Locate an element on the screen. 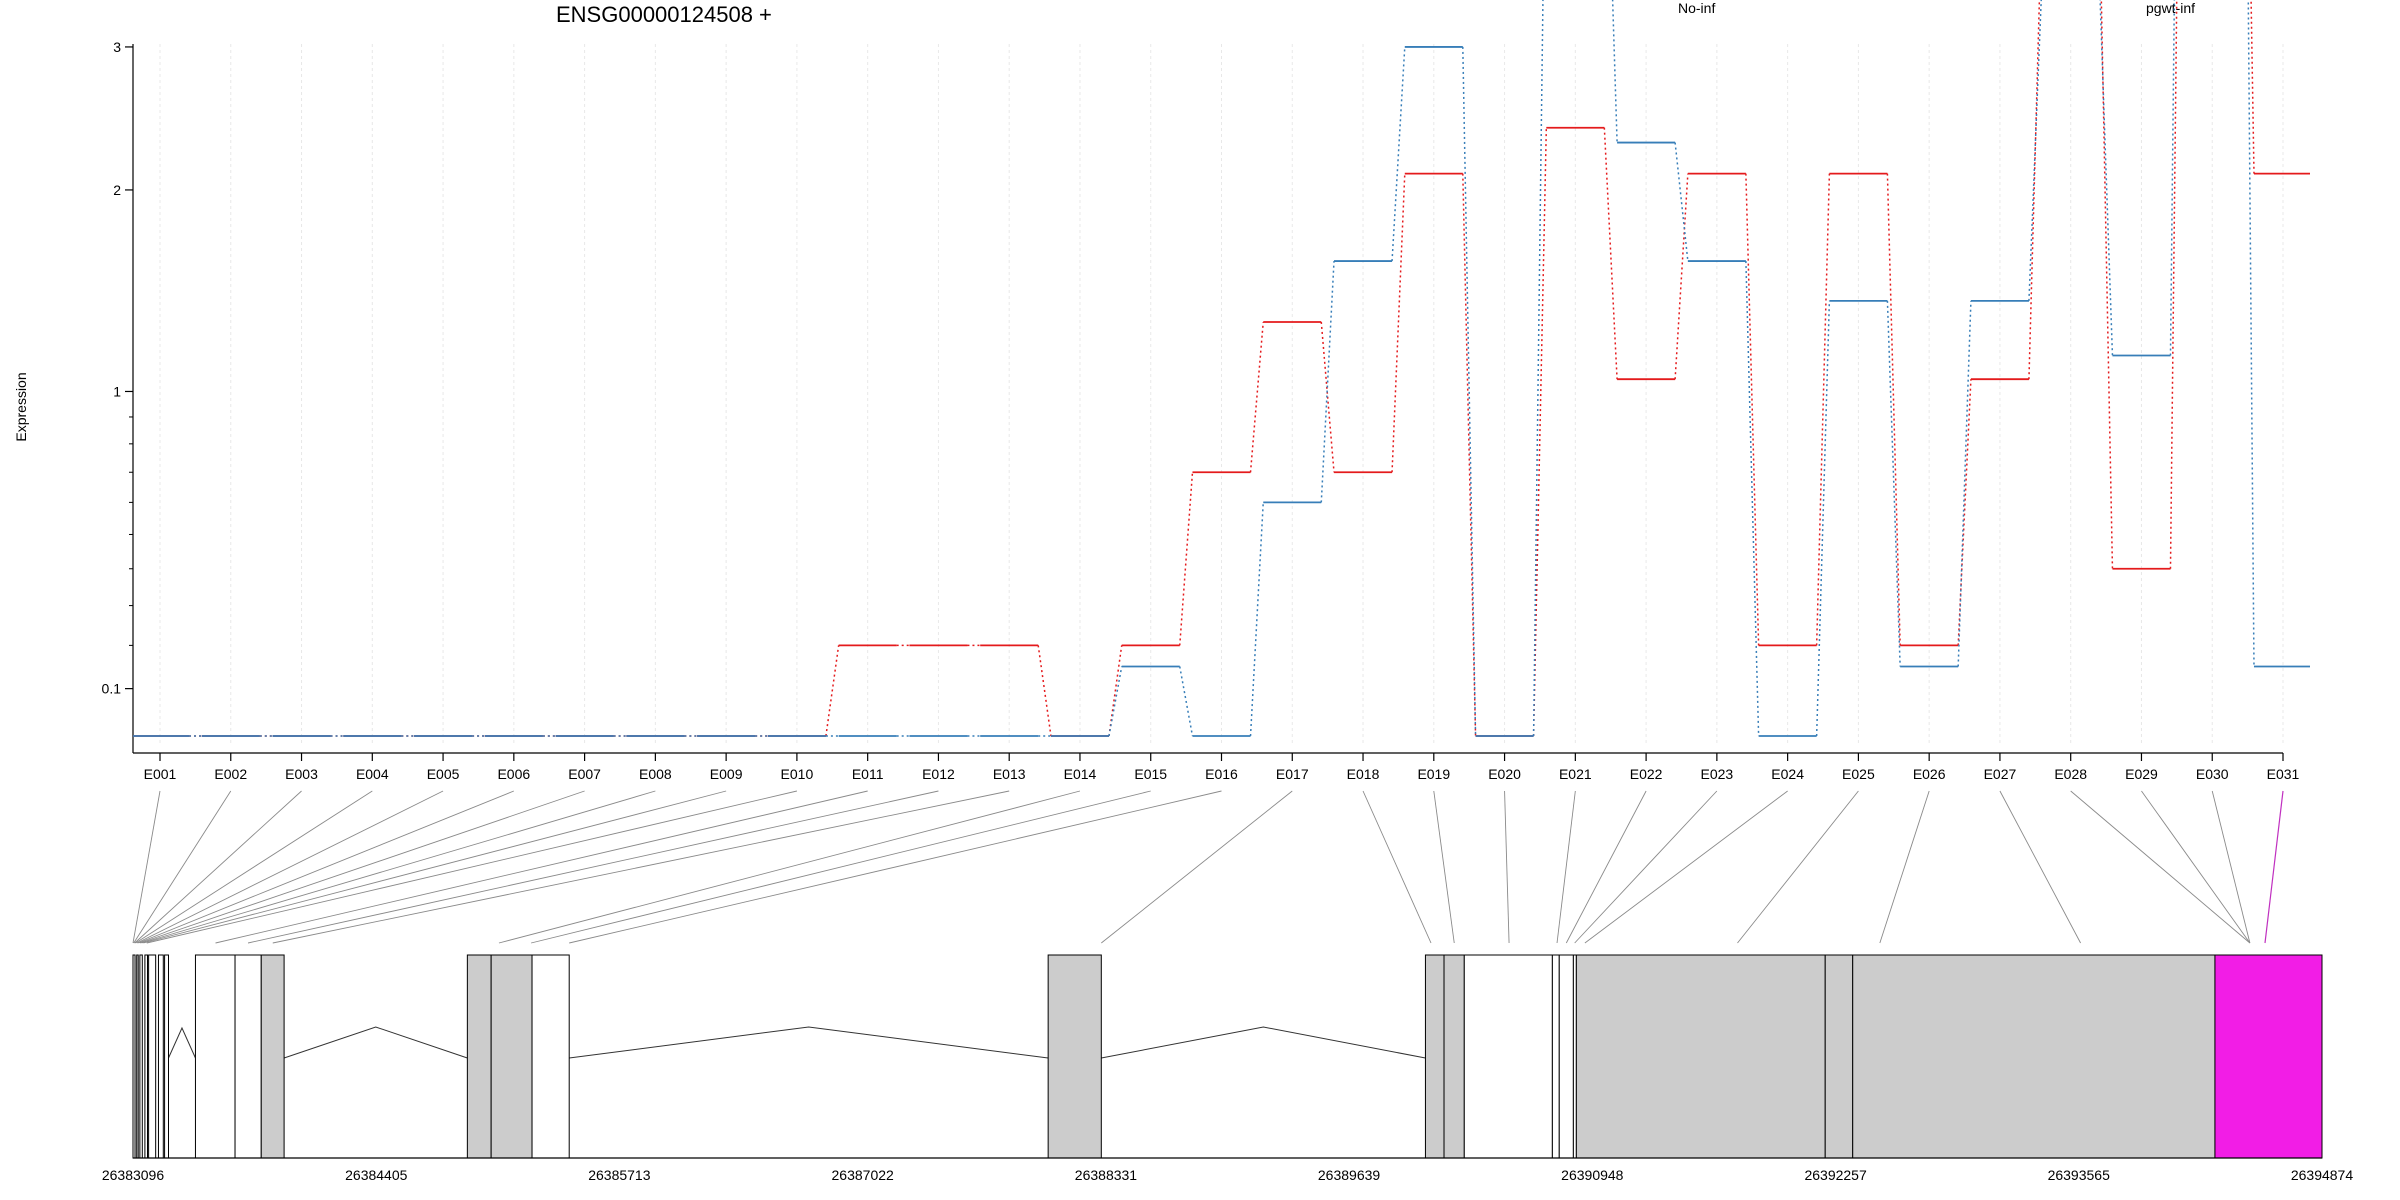  connector-e012 is located at coordinates (593, 867).